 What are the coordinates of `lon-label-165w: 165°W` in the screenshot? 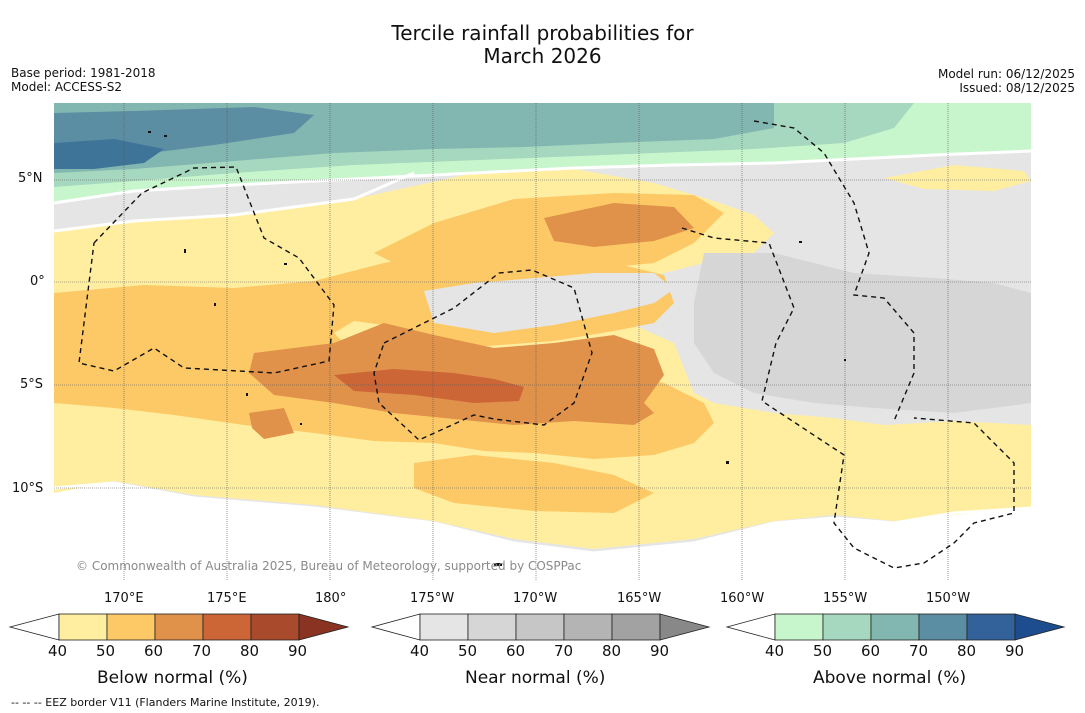 It's located at (639, 598).